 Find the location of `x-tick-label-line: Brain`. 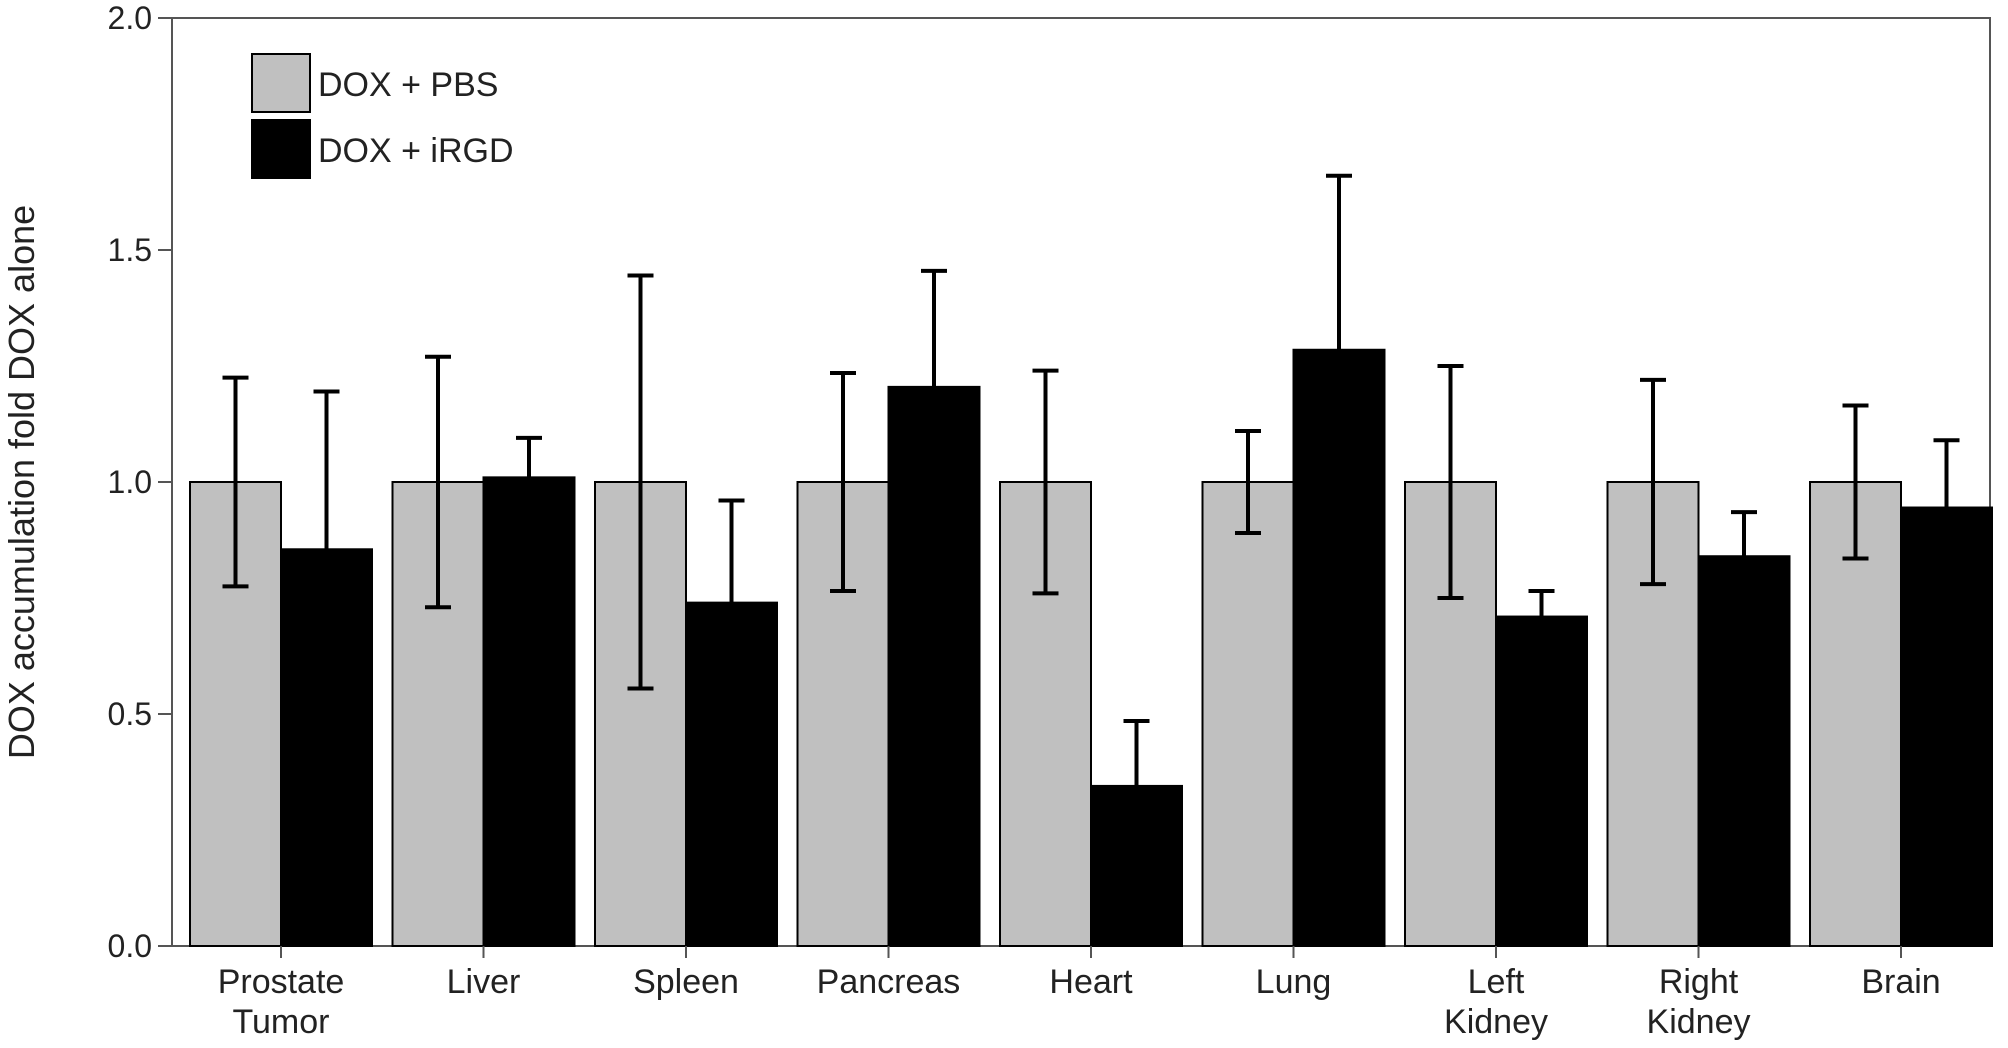

x-tick-label-line: Brain is located at coordinates (1900, 982).